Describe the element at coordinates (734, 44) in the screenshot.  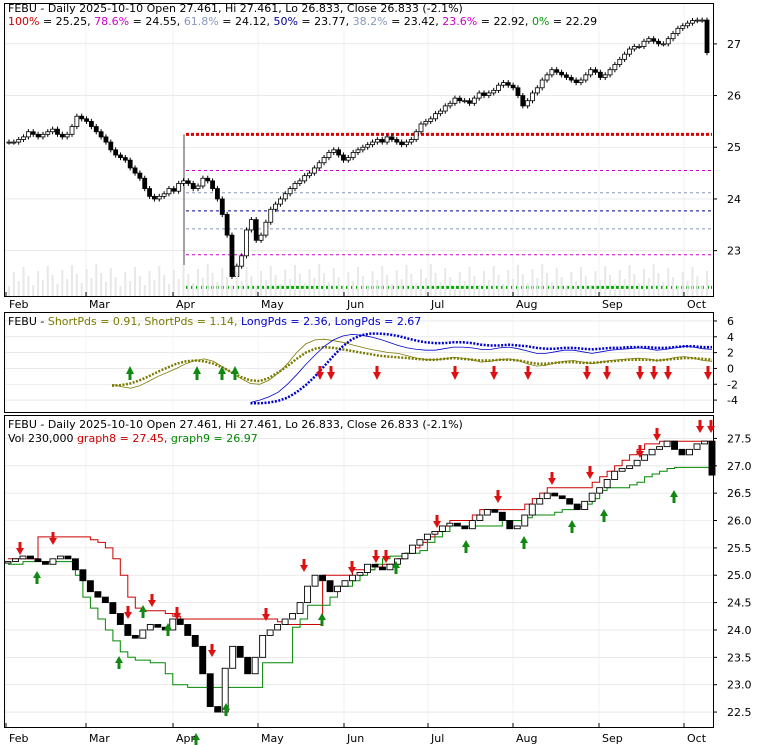
I see `y-tick-label: 27` at that location.